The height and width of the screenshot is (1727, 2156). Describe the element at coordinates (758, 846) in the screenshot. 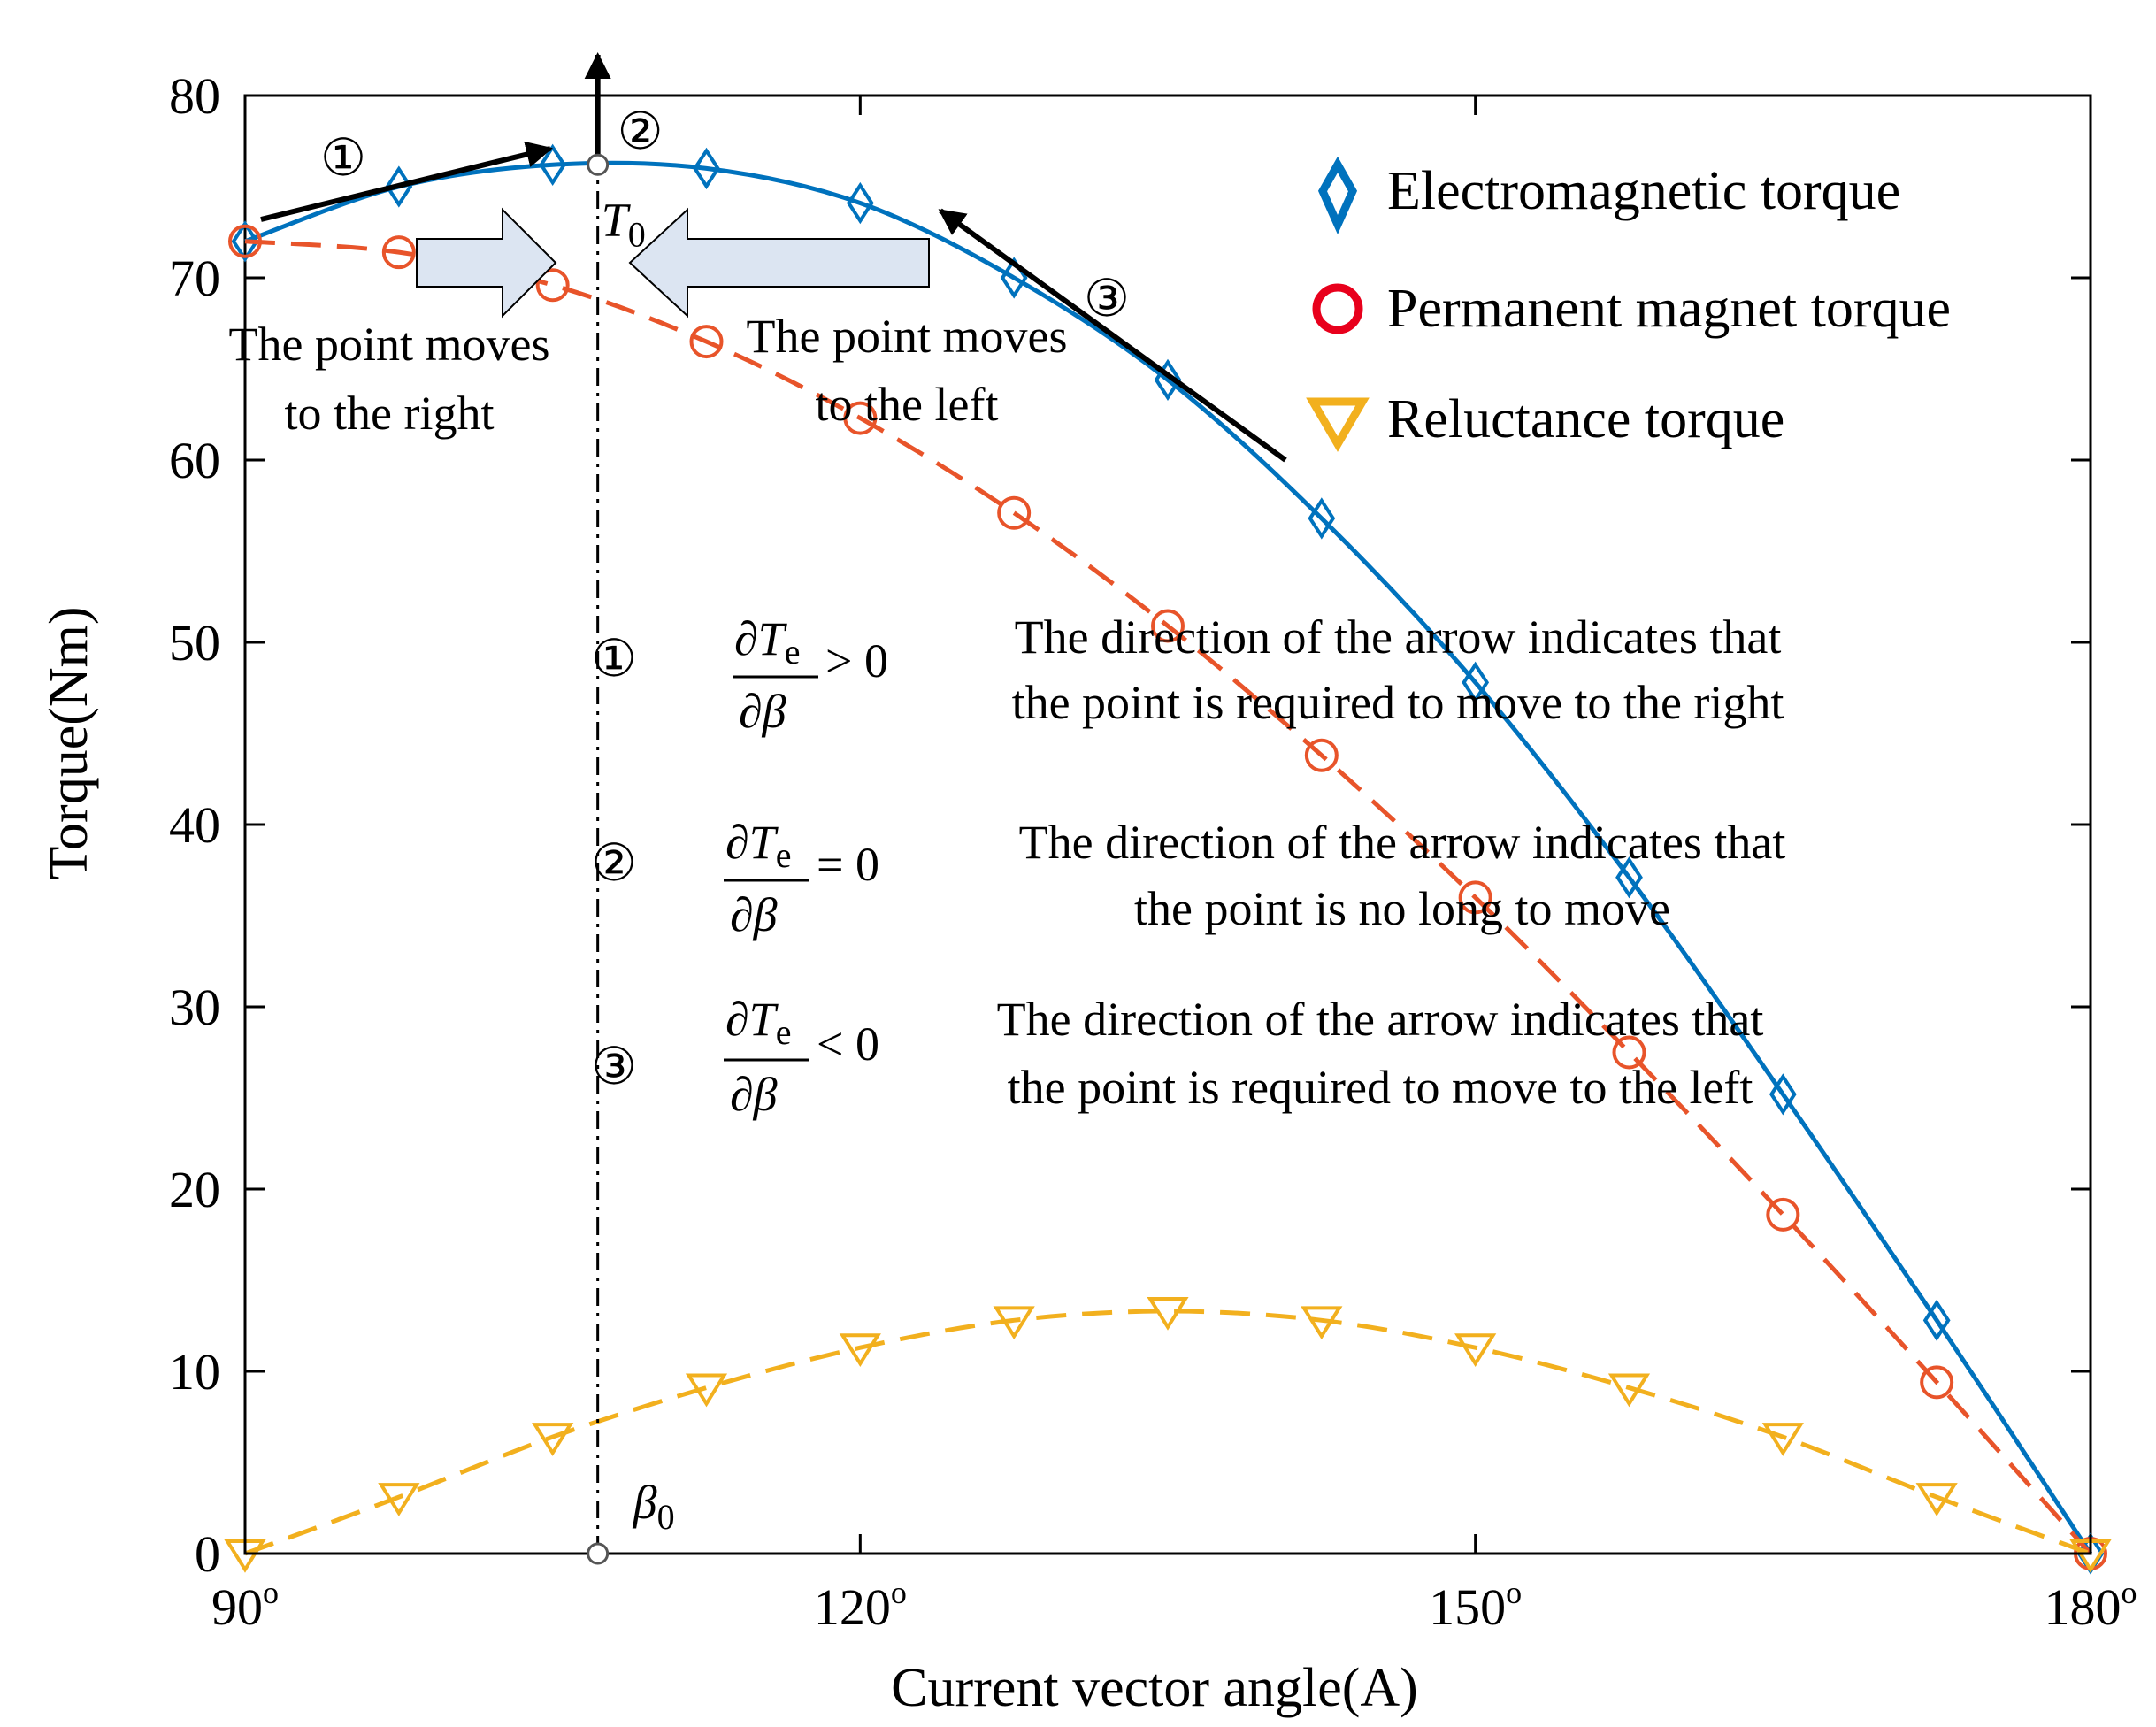

I see `condition-2-numerator: ∂Te` at that location.